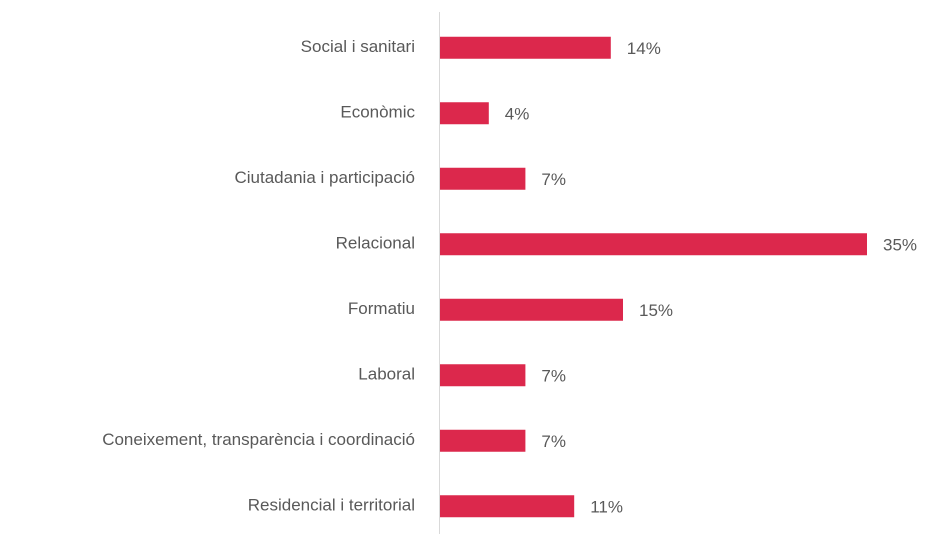  What do you see at coordinates (606, 507) in the screenshot?
I see `value-label: 11%` at bounding box center [606, 507].